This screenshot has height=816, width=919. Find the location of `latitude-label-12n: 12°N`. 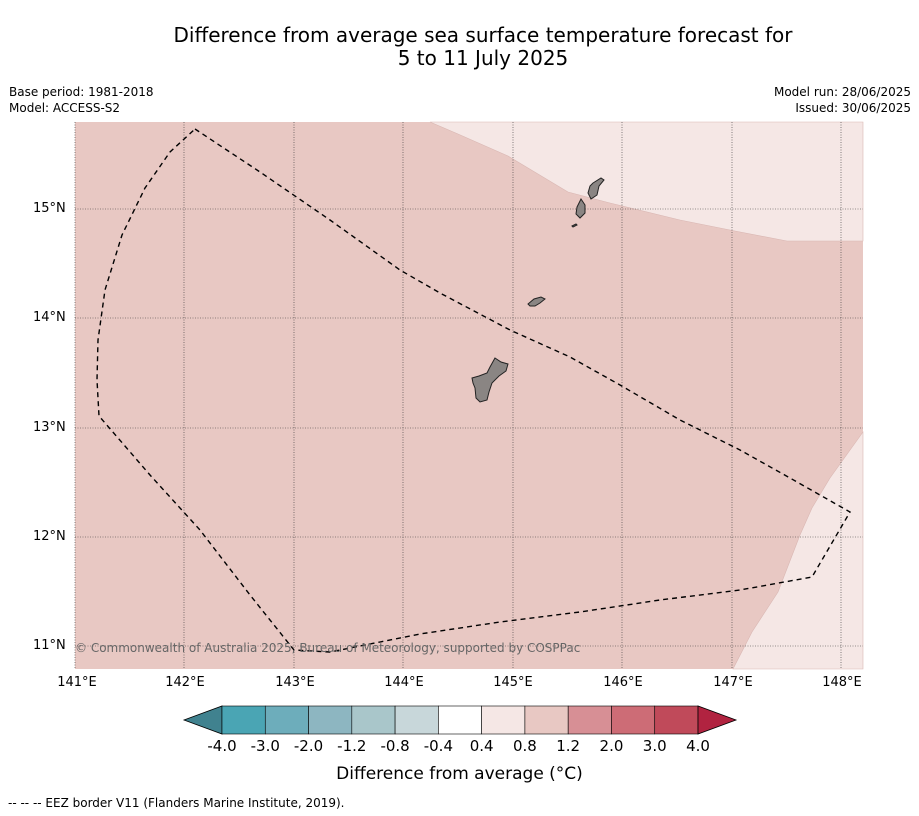

latitude-label-12n: 12°N is located at coordinates (49, 536).